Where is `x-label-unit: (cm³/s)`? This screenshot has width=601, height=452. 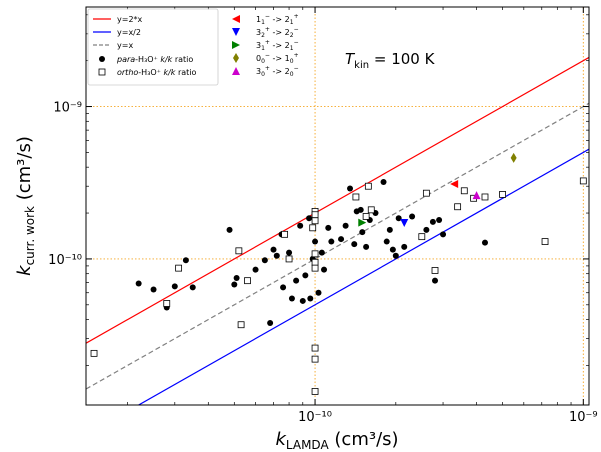 x-label-unit: (cm³/s) is located at coordinates (364, 439).